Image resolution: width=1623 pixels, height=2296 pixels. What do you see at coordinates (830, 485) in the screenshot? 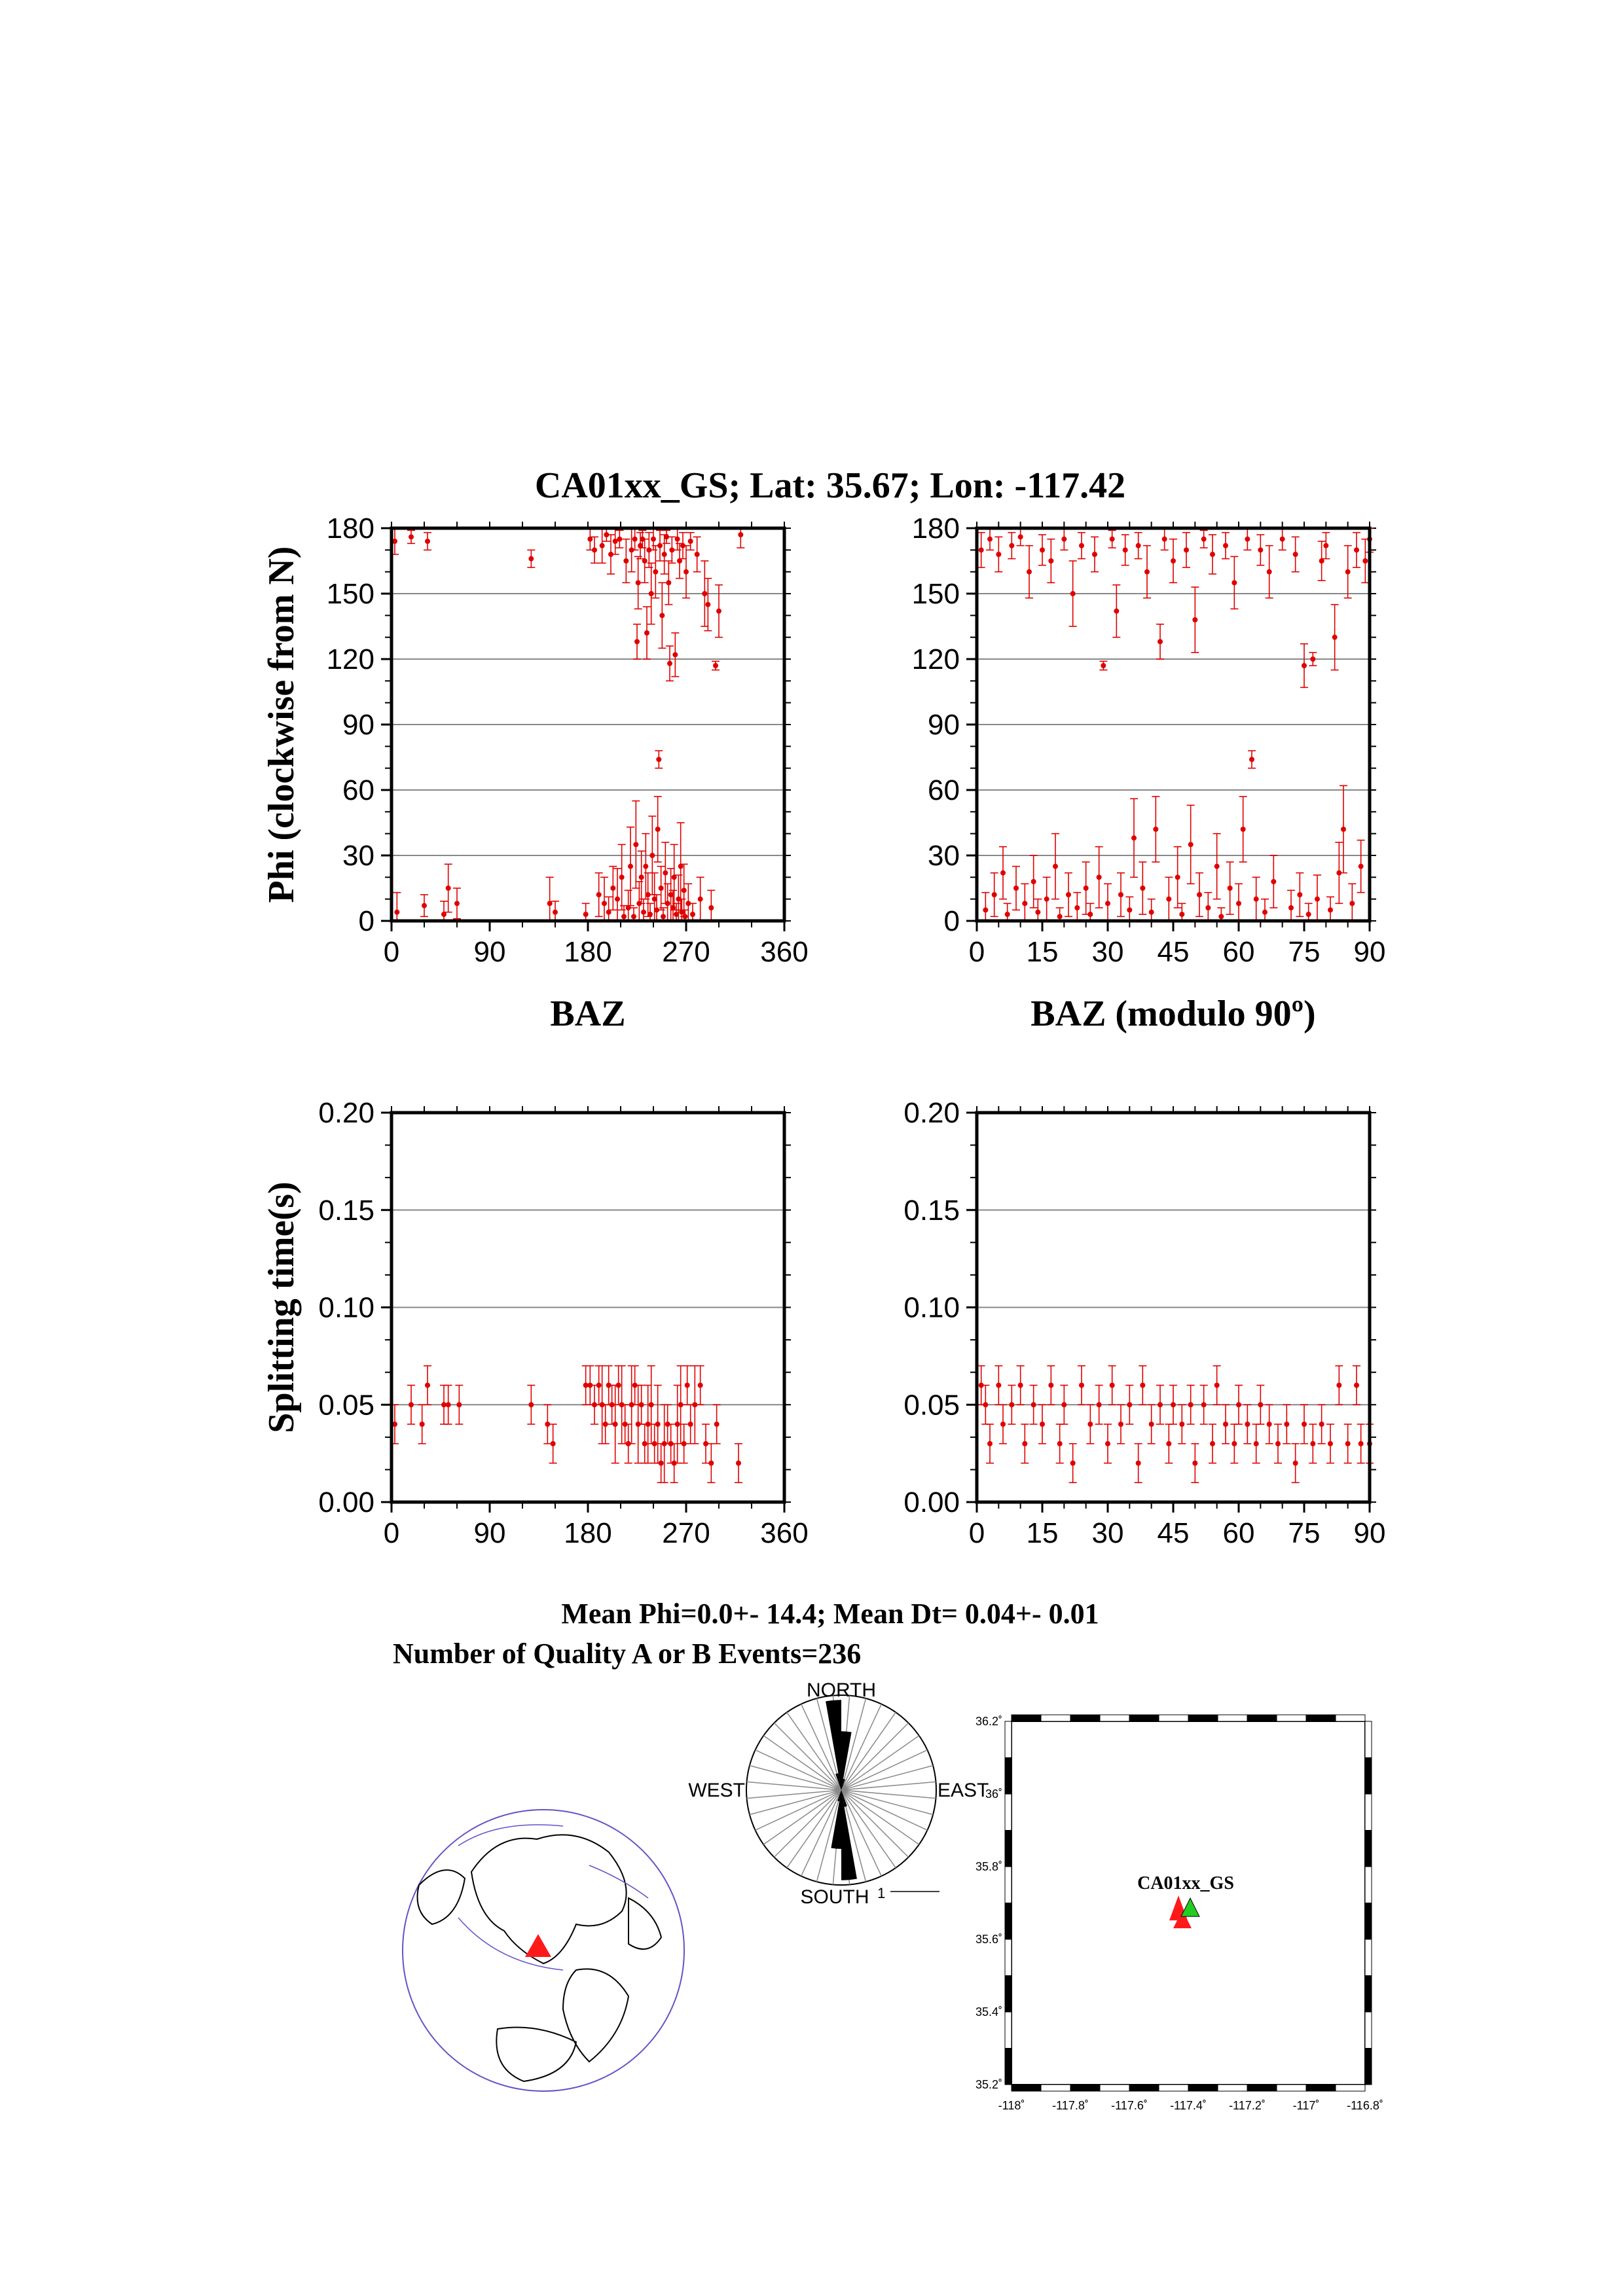
I see `figure-title: CA01xx_GS; Lat: 35.67; Lon: -117.42` at bounding box center [830, 485].